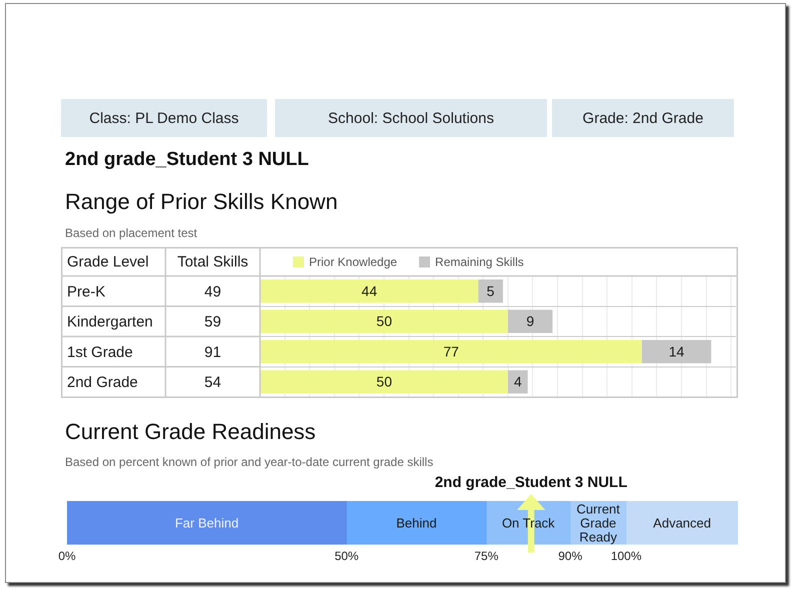  I want to click on data-label: 9, so click(530, 321).